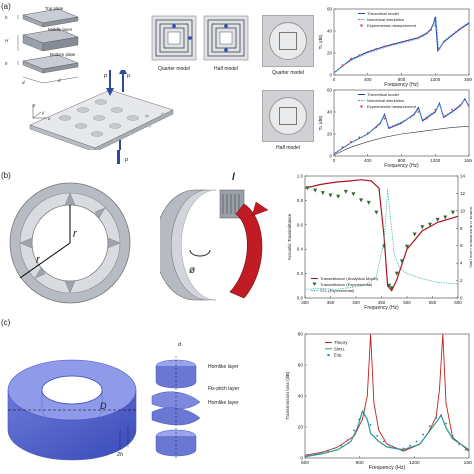 This screenshot has width=474, height=474. What do you see at coordinates (339, 348) in the screenshot?
I see `legend-entry: Simu.` at bounding box center [339, 348].